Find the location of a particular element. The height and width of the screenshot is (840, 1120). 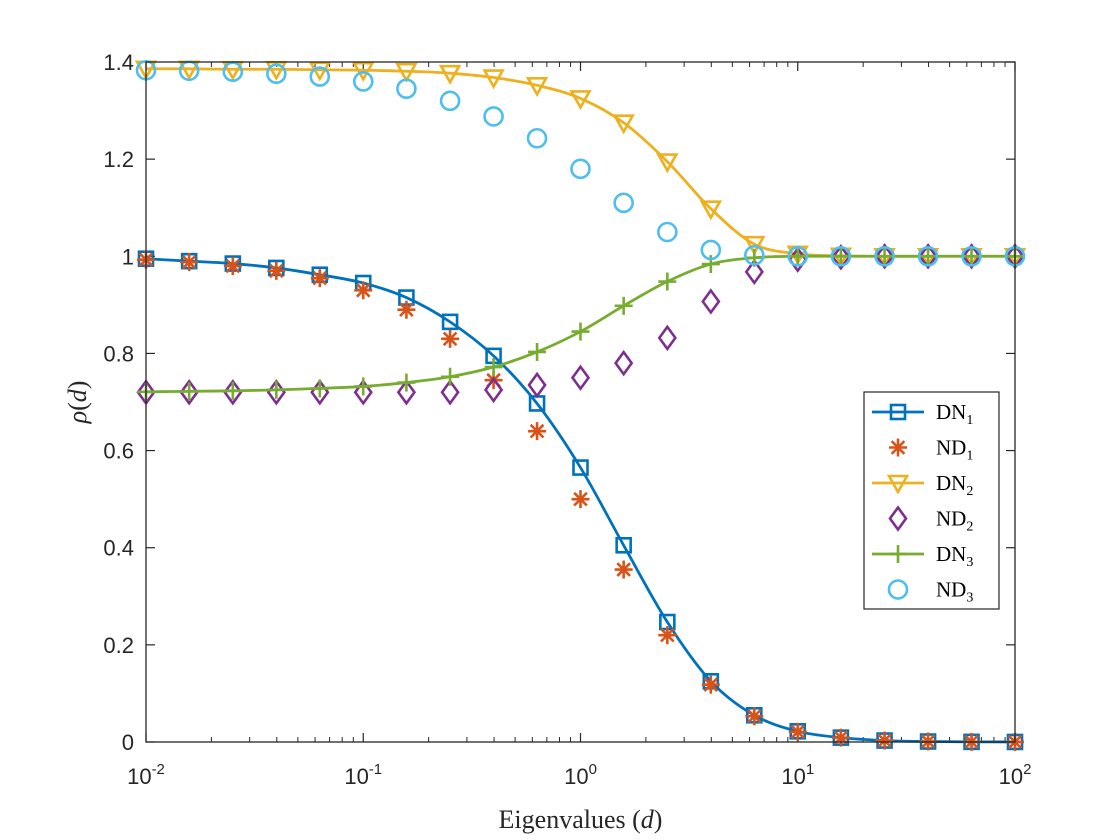

legend-box is located at coordinates (931, 500).